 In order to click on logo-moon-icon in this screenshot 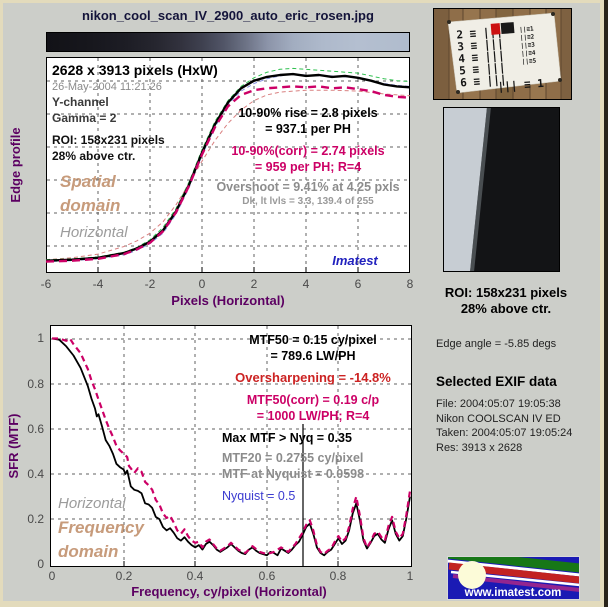, I will do `click(472, 575)`.